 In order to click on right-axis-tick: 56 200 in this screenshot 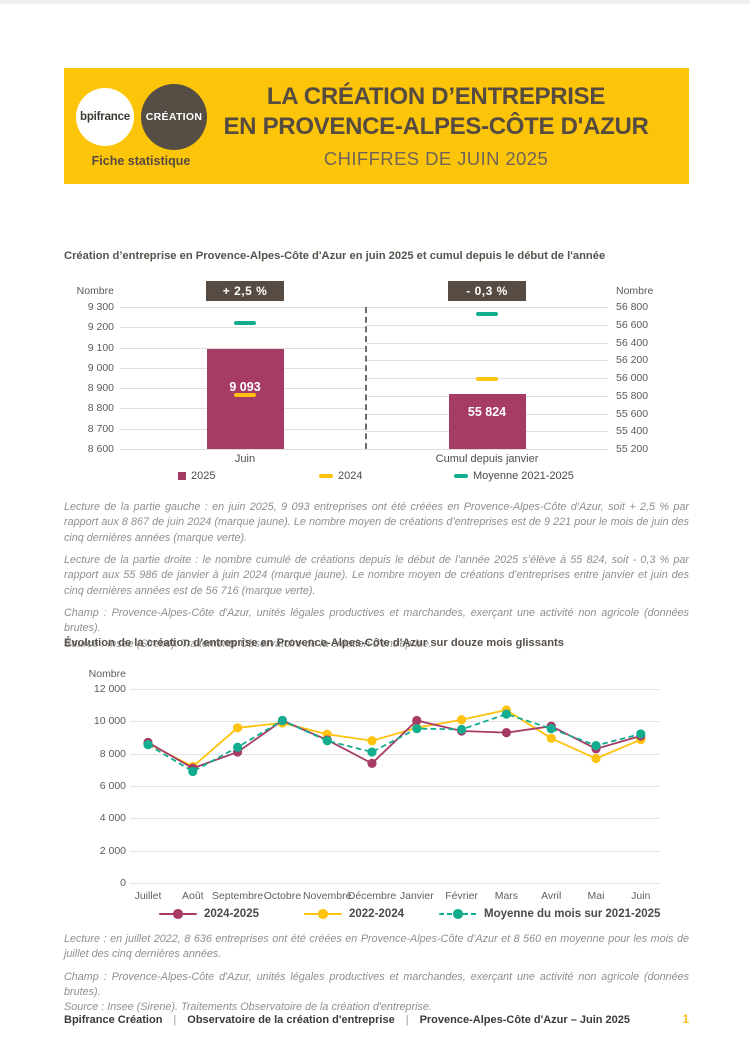, I will do `click(632, 360)`.